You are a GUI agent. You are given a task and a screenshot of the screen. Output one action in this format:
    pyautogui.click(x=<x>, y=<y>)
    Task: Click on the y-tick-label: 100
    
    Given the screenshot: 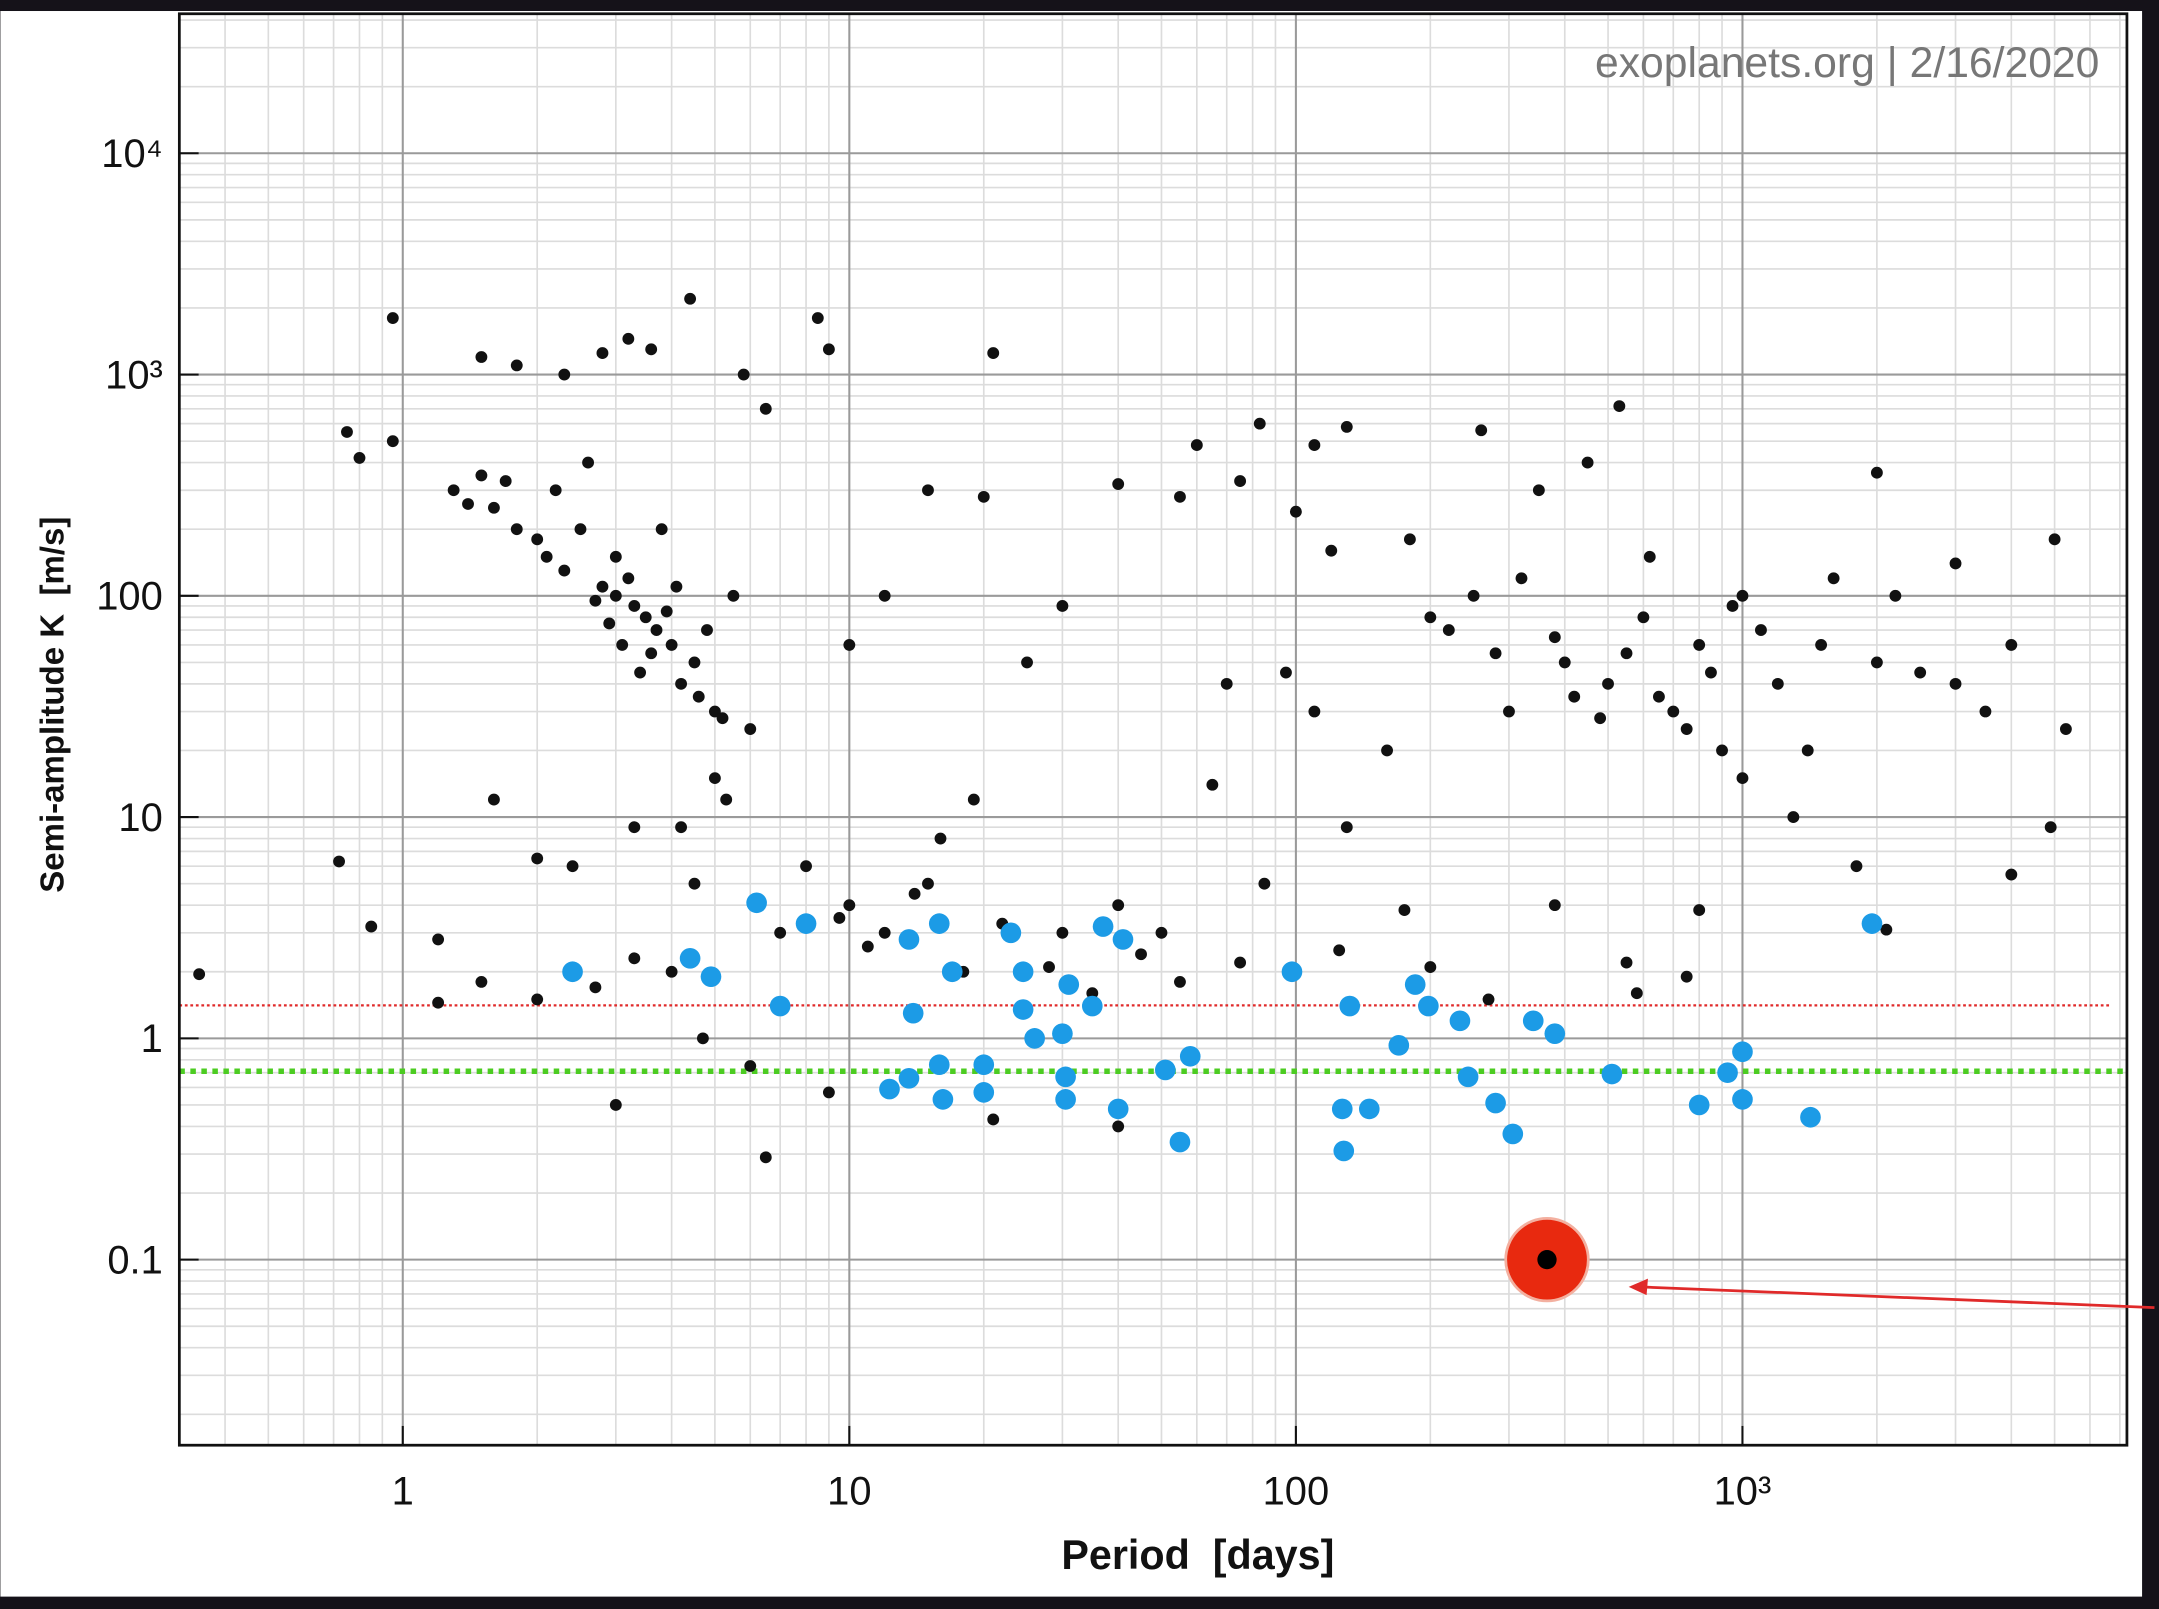 What is the action you would take?
    pyautogui.click(x=129, y=597)
    